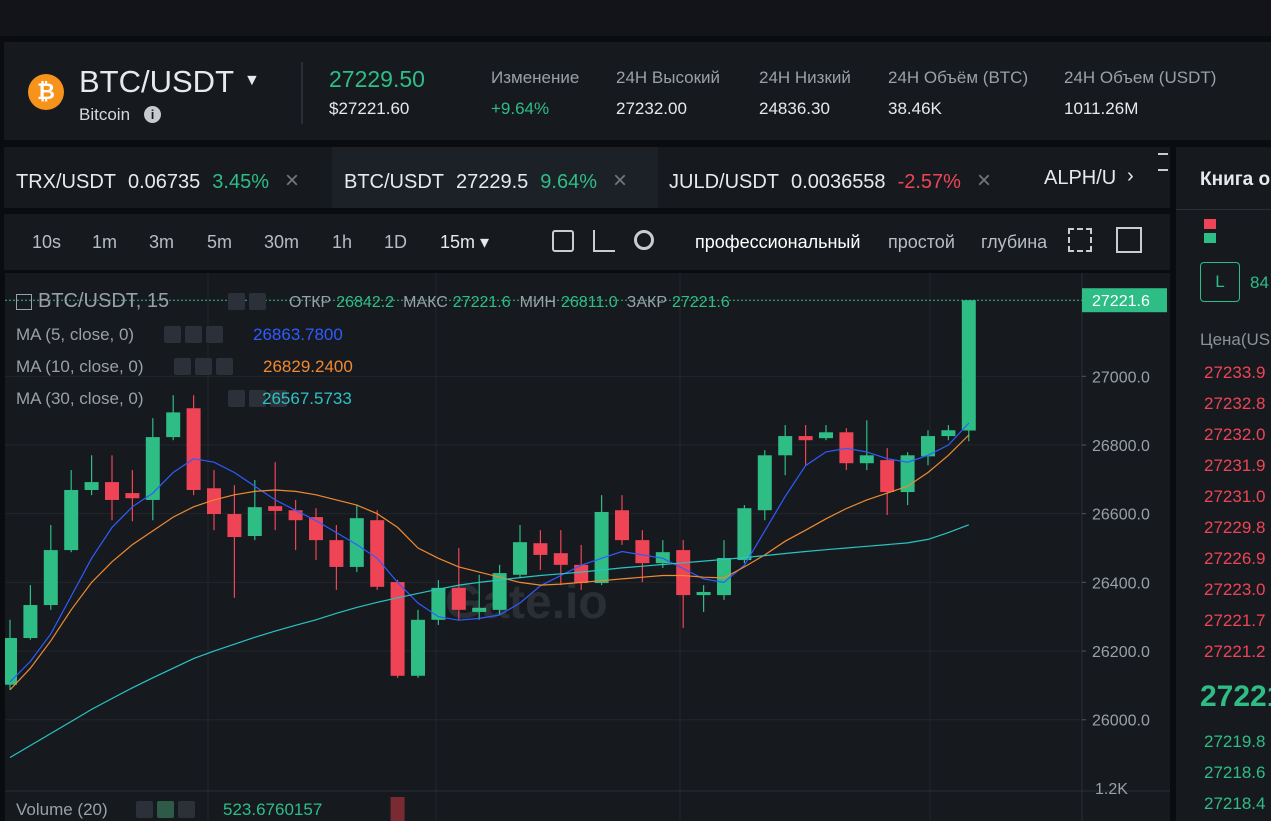  I want to click on tab: JULD/USDT 0.0036558 -2.57% ×, so click(830, 181).